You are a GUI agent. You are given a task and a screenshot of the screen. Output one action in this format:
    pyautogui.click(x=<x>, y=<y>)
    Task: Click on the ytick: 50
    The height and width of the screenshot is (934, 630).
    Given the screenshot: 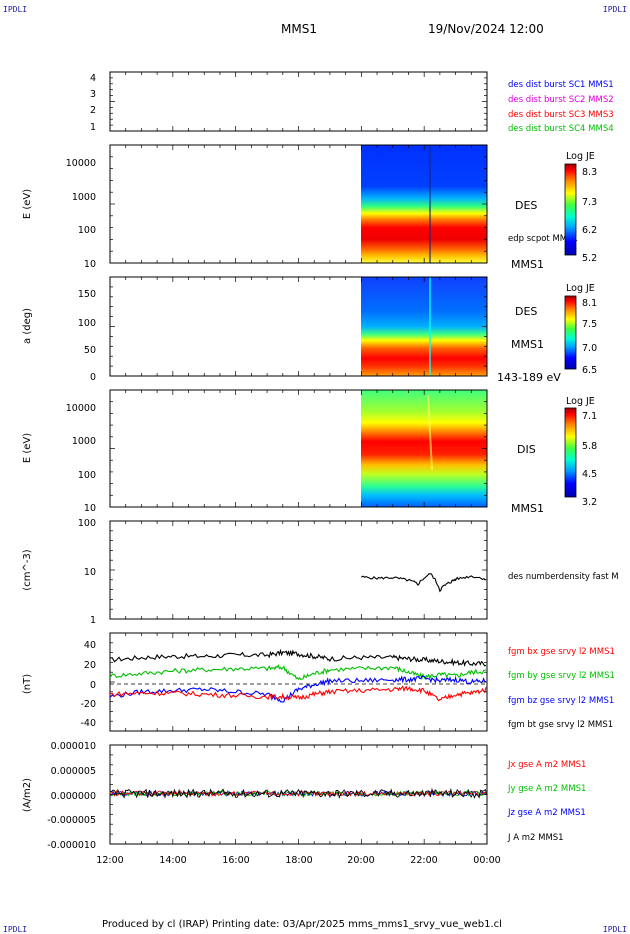 What is the action you would take?
    pyautogui.click(x=90, y=350)
    